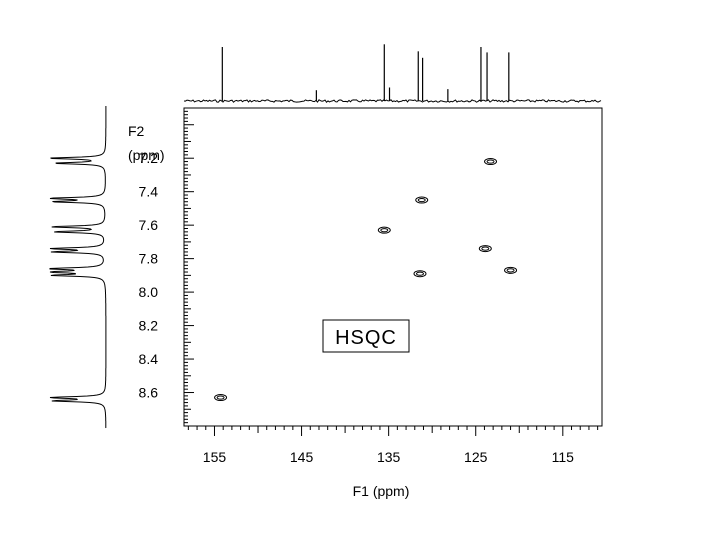 This screenshot has height=540, width=720. What do you see at coordinates (149, 225) in the screenshot?
I see `y-tick-label: 7.6` at bounding box center [149, 225].